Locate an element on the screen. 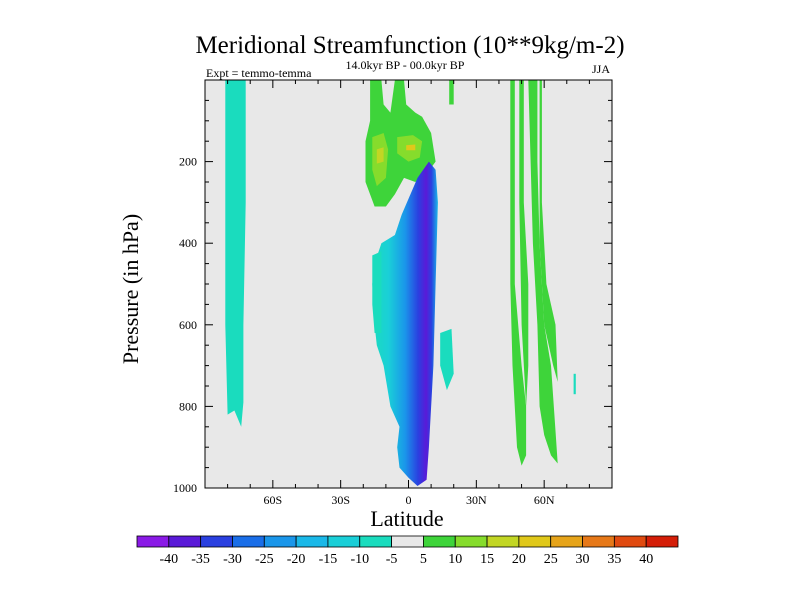 The height and width of the screenshot is (600, 800). colorbar-label: -40 is located at coordinates (168, 559).